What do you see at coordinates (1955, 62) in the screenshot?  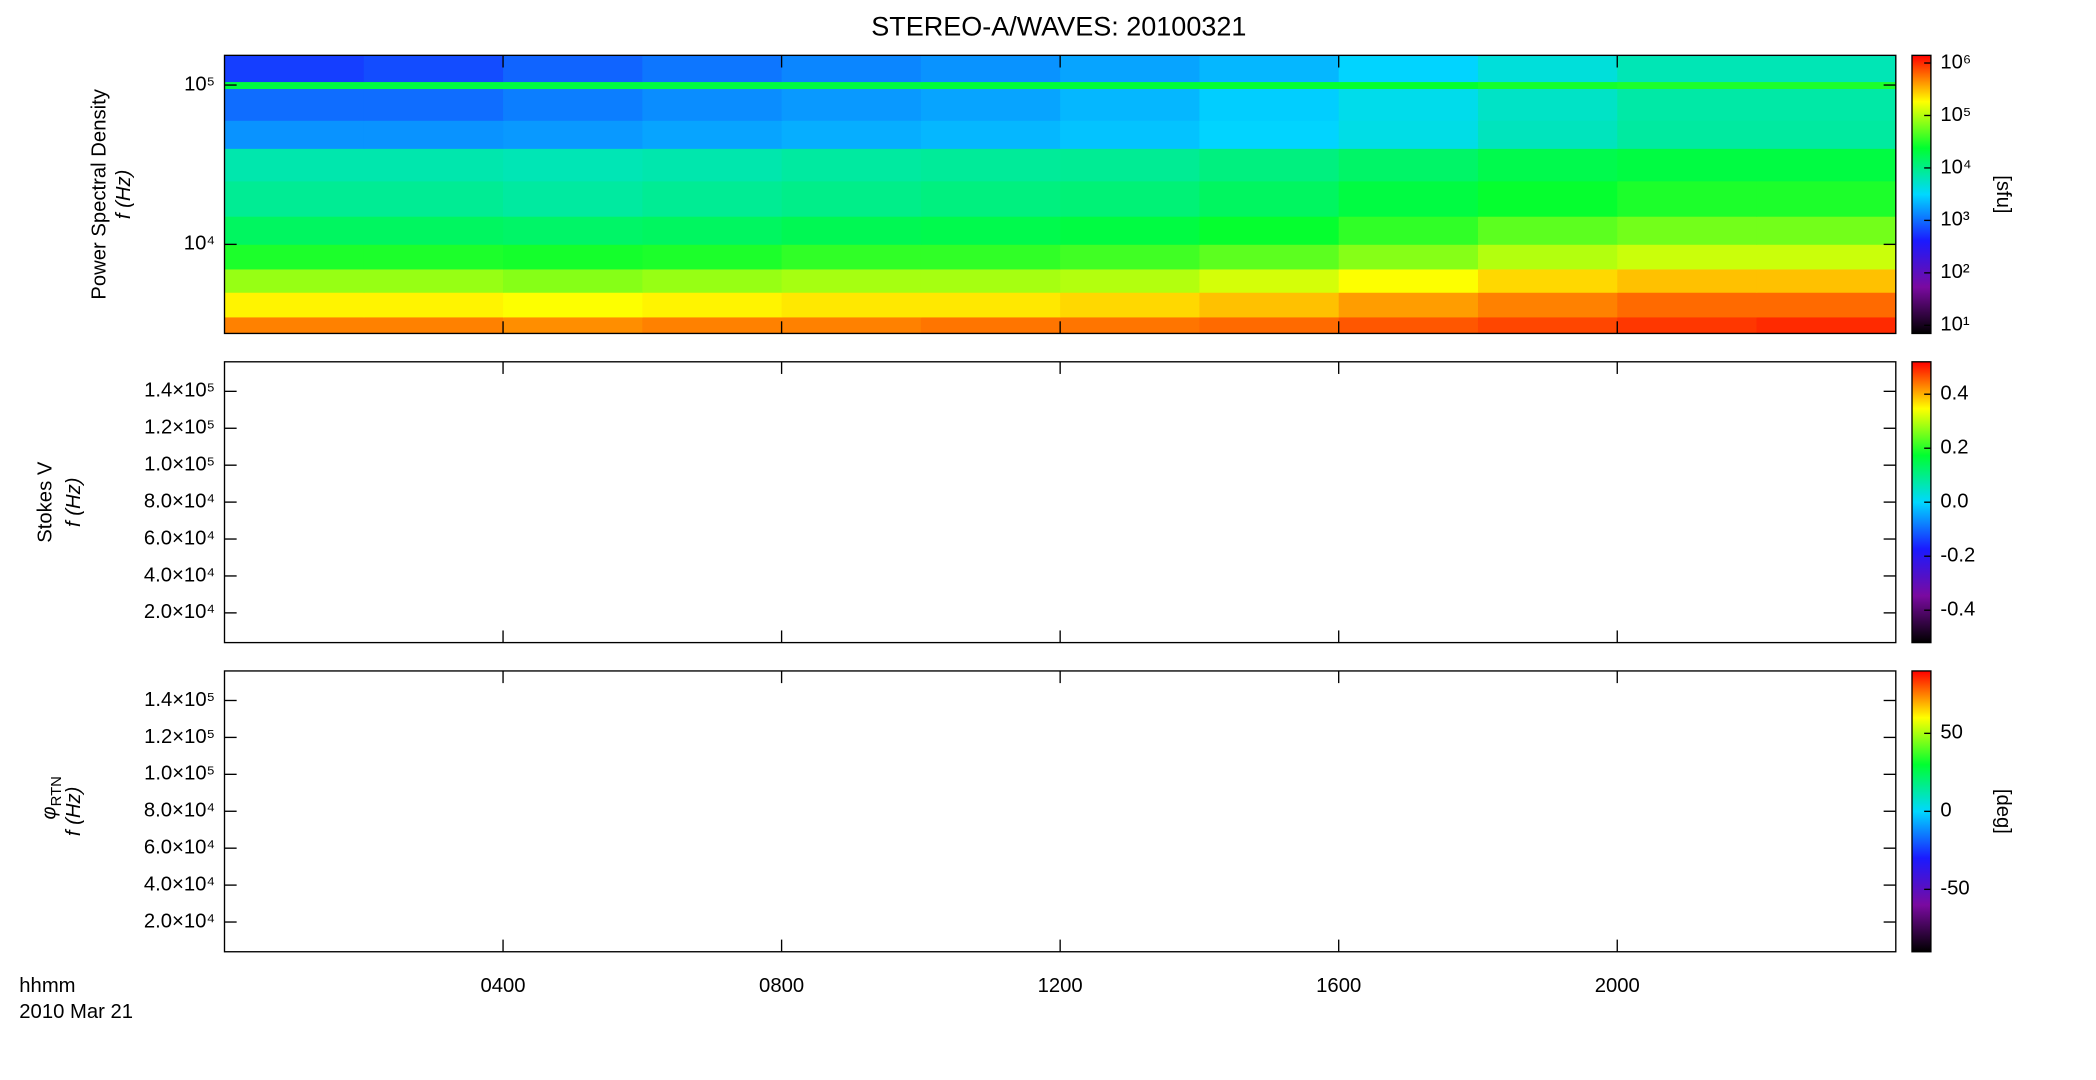 I see `colorbar-tick-label: 10⁶` at bounding box center [1955, 62].